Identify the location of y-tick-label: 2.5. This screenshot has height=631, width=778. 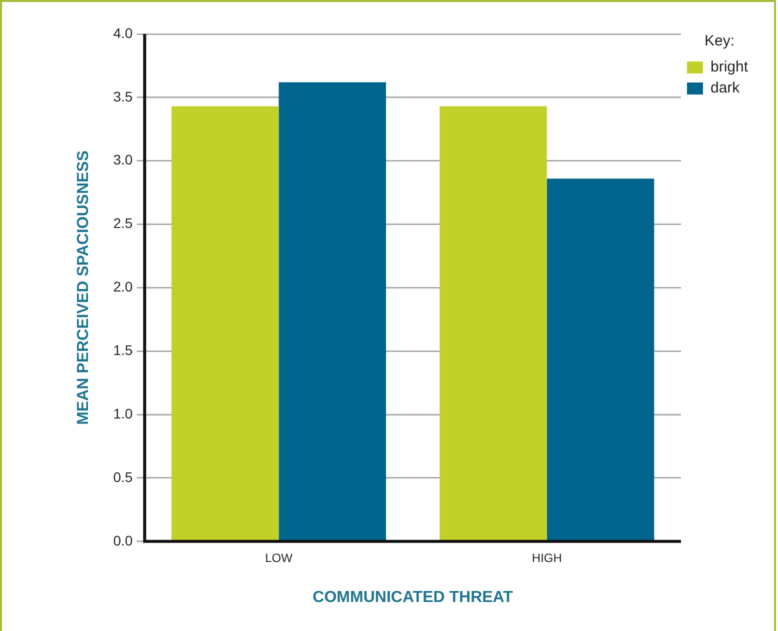
(123, 223).